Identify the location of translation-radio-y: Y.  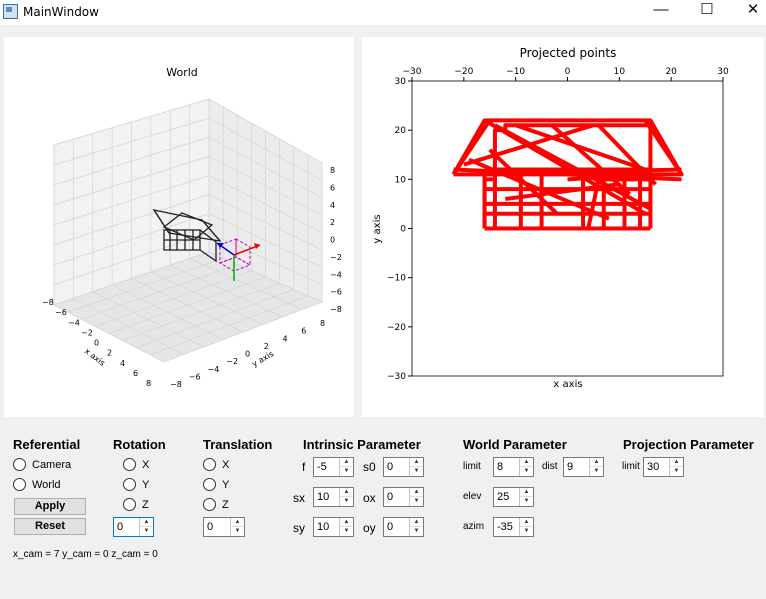
(216, 484).